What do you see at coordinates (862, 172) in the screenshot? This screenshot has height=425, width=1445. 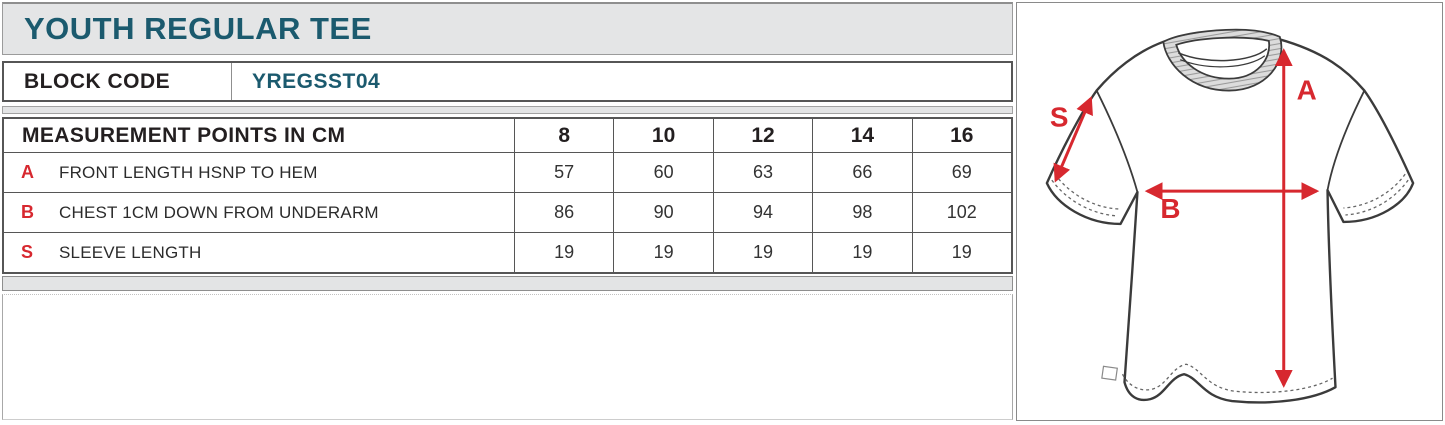 I see `table-cell: 66` at bounding box center [862, 172].